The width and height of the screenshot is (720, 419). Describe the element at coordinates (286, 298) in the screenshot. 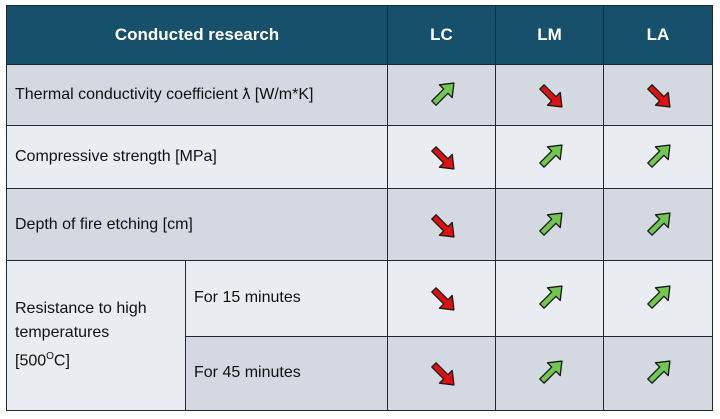

I see `sub-label: For 15 minutes` at that location.